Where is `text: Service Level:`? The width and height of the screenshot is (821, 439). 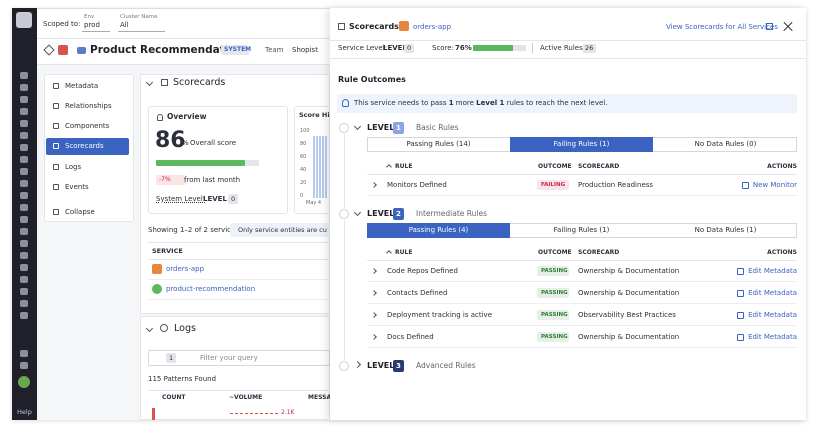
text: Service Level: is located at coordinates (362, 48).